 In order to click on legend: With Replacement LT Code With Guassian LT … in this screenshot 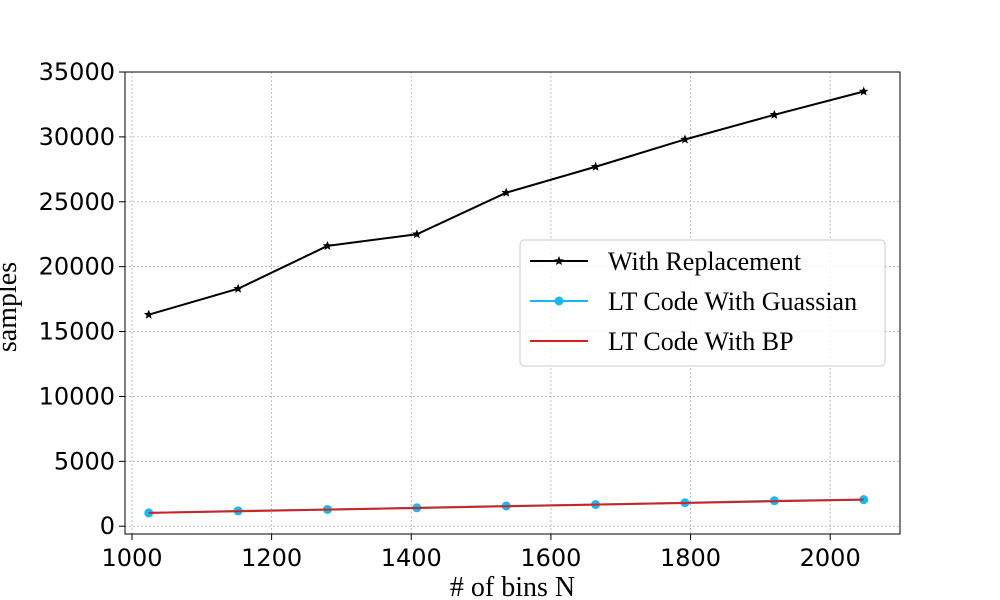, I will do `click(702, 303)`.